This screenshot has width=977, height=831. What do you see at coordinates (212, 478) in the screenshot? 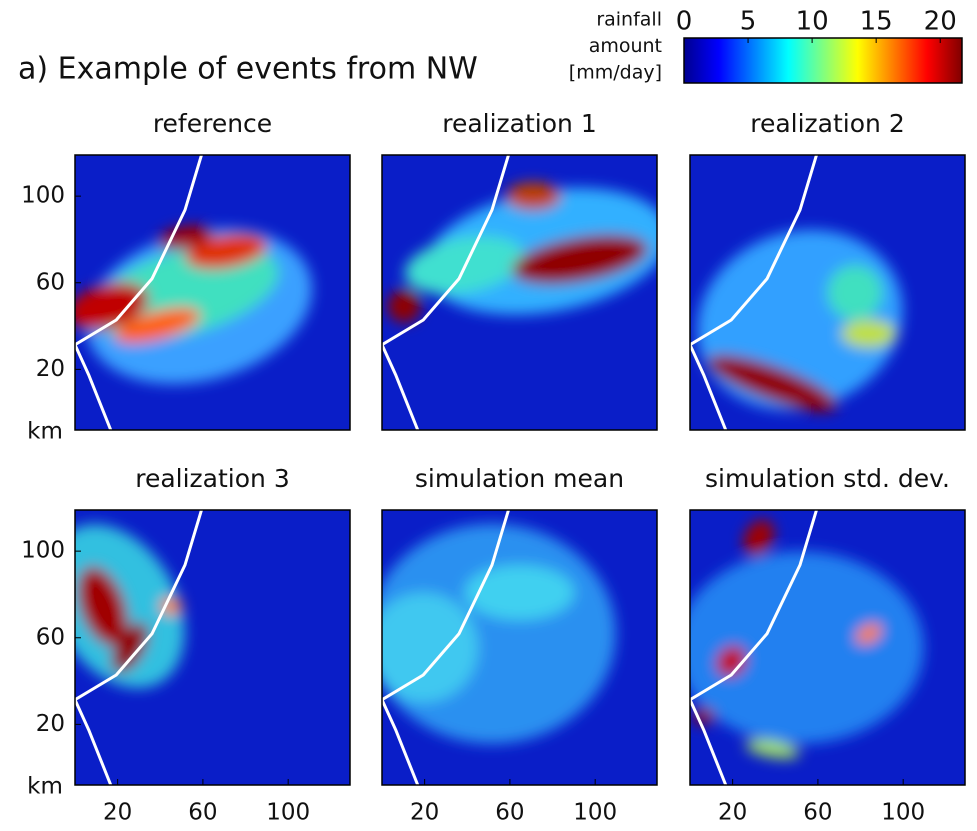
I see `panel-title: realization 3` at bounding box center [212, 478].